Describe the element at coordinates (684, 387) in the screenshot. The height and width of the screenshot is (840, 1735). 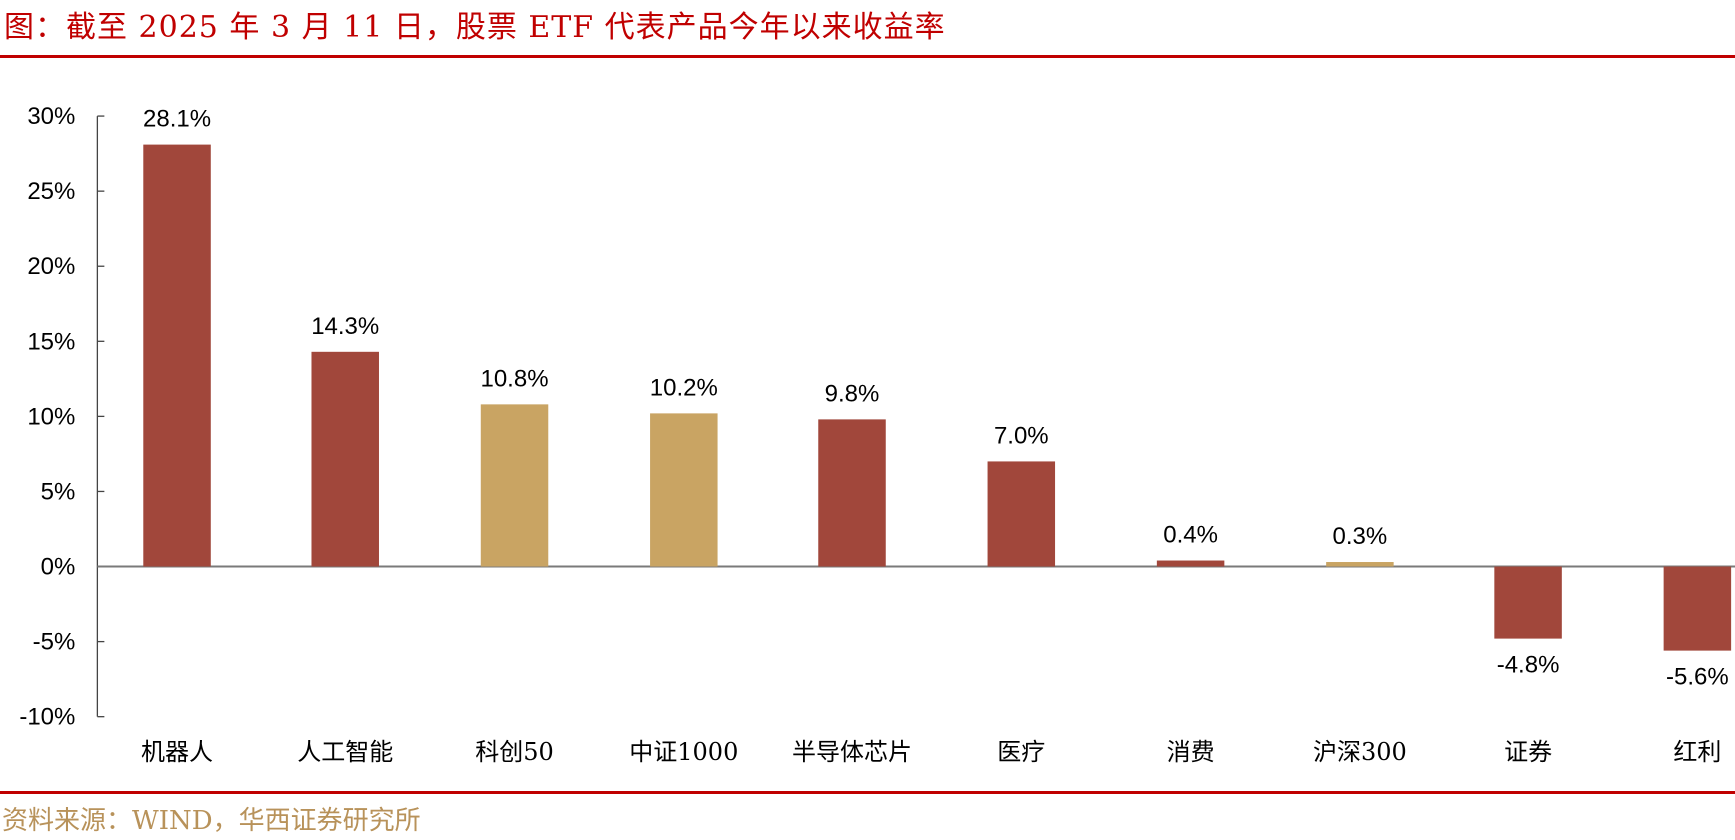
I see `bar-value-label: 10.2%` at that location.